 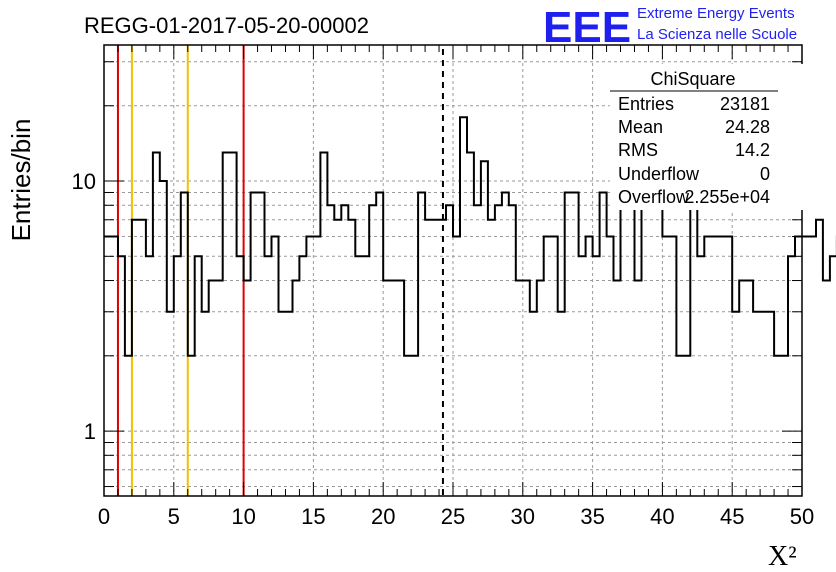 I want to click on x-axis-label: X², so click(x=782, y=556).